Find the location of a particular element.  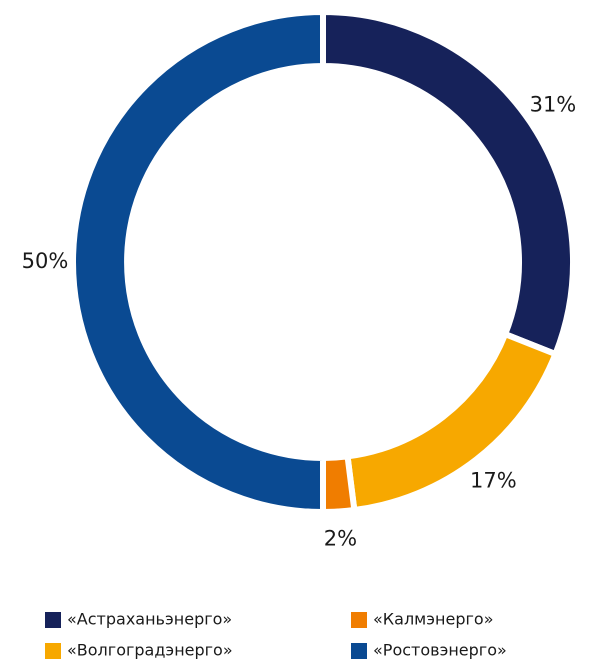

value-label: 17% is located at coordinates (493, 481).